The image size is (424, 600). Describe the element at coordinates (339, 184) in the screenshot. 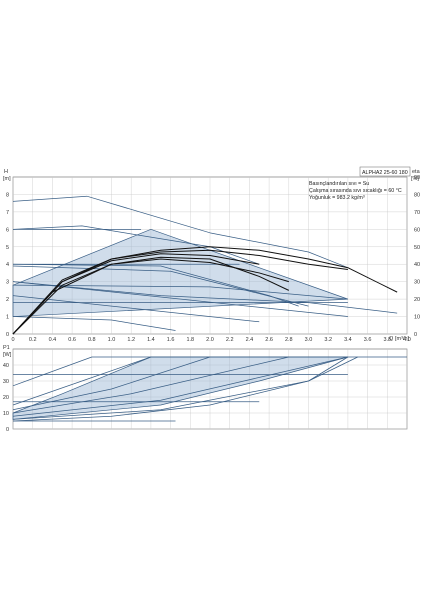

I see `legend-line-fluid: Basınçlandırılan sıvı = Su` at that location.